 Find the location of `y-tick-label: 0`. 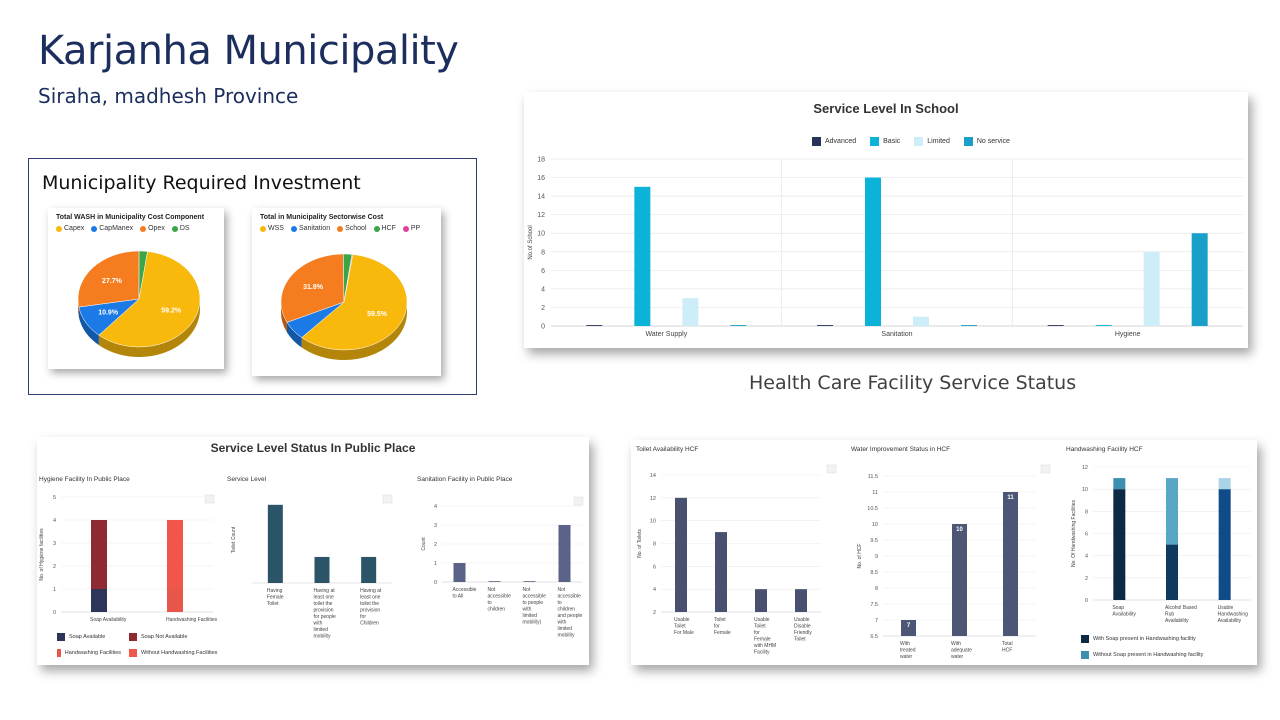

y-tick-label: 0 is located at coordinates (543, 327).